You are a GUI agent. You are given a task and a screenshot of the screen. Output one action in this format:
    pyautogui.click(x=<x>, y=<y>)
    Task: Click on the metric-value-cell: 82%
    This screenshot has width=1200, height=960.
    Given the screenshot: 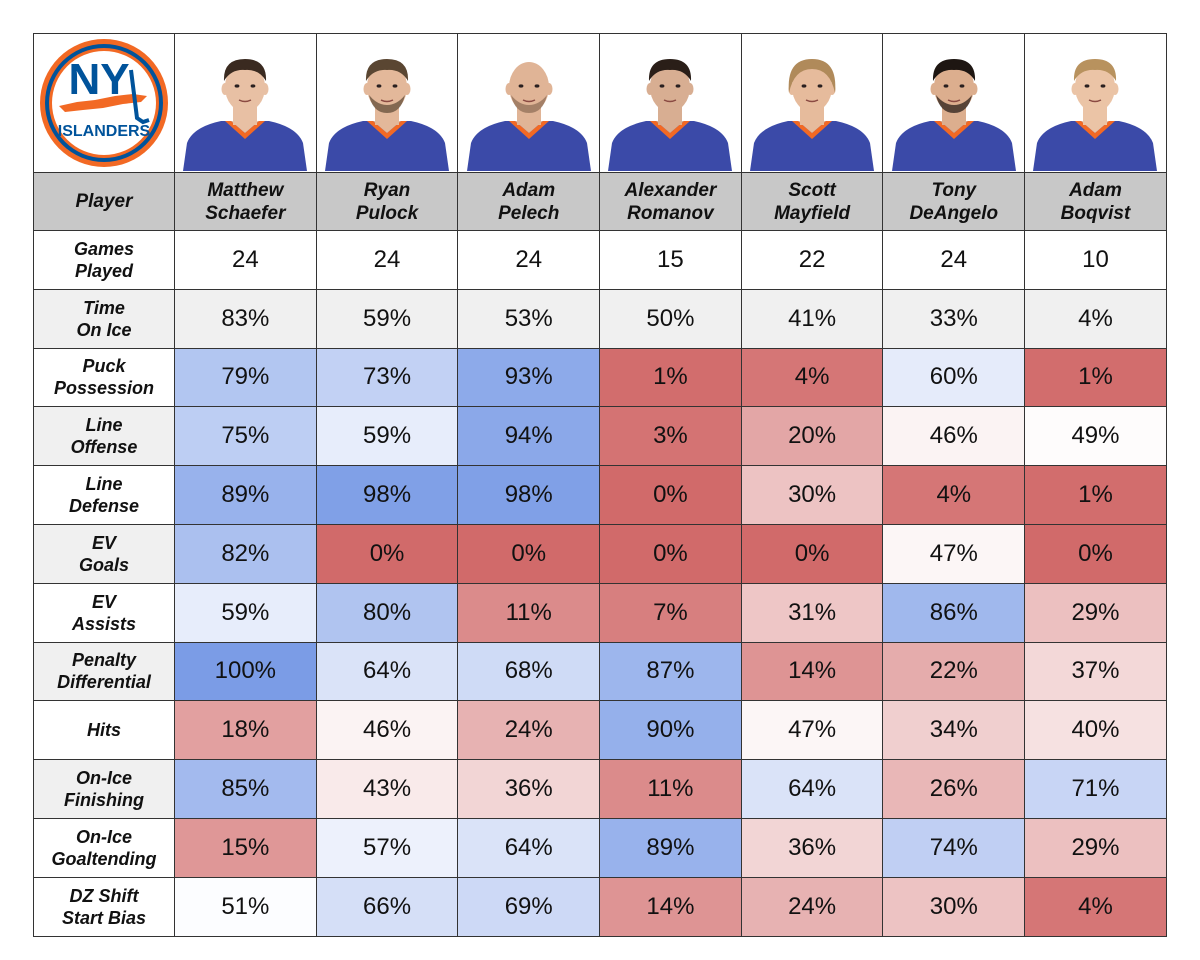 What is the action you would take?
    pyautogui.click(x=245, y=553)
    